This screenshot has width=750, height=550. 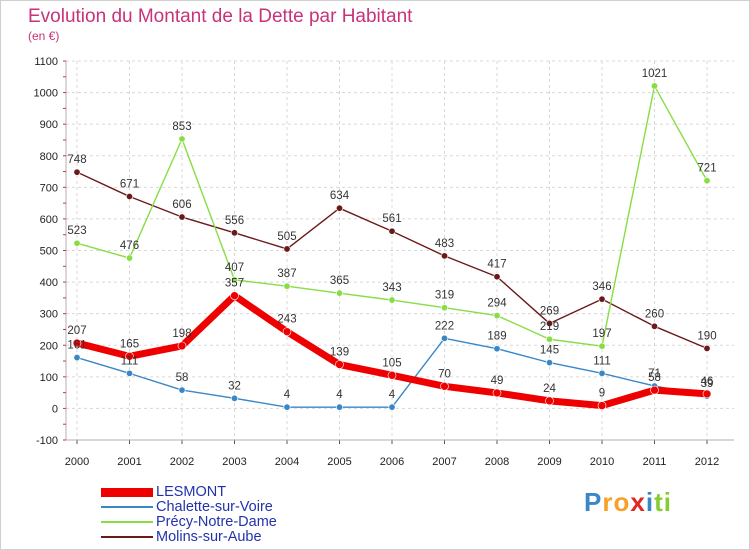 What do you see at coordinates (181, 334) in the screenshot?
I see `data-label: 198` at bounding box center [181, 334].